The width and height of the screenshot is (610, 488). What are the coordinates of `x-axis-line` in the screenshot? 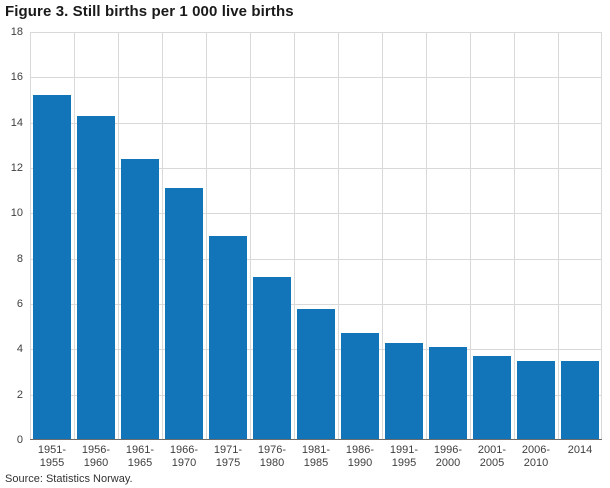 It's located at (316, 439).